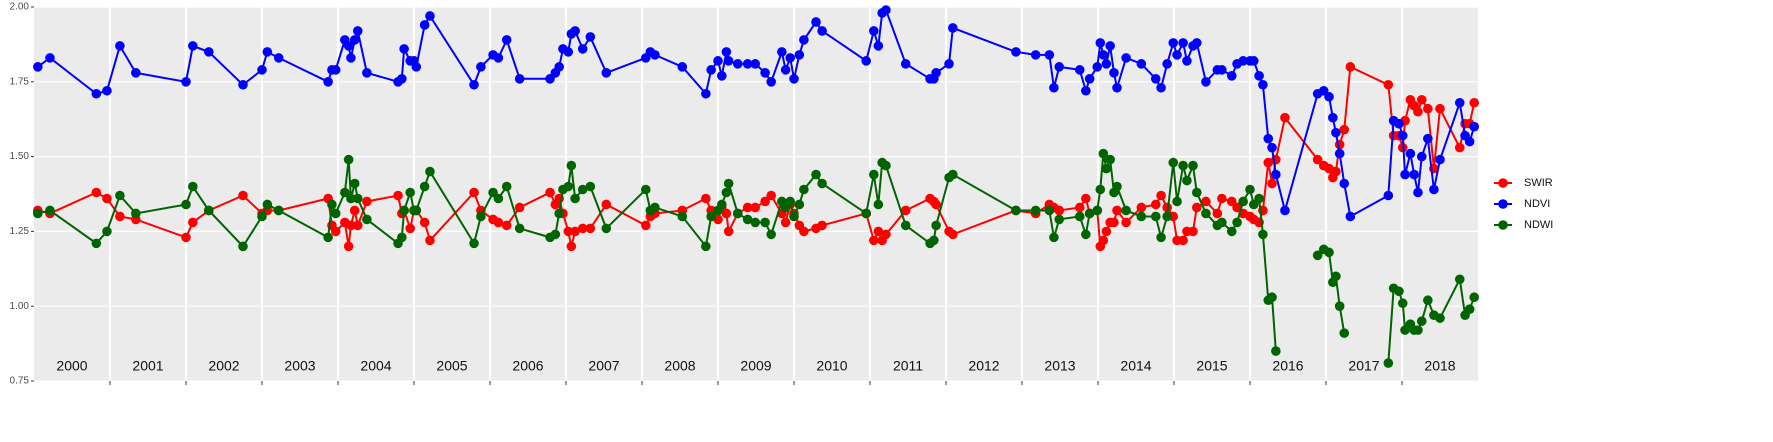 The height and width of the screenshot is (442, 1773). What do you see at coordinates (20, 306) in the screenshot?
I see `y-tick-label: 1.00` at bounding box center [20, 306].